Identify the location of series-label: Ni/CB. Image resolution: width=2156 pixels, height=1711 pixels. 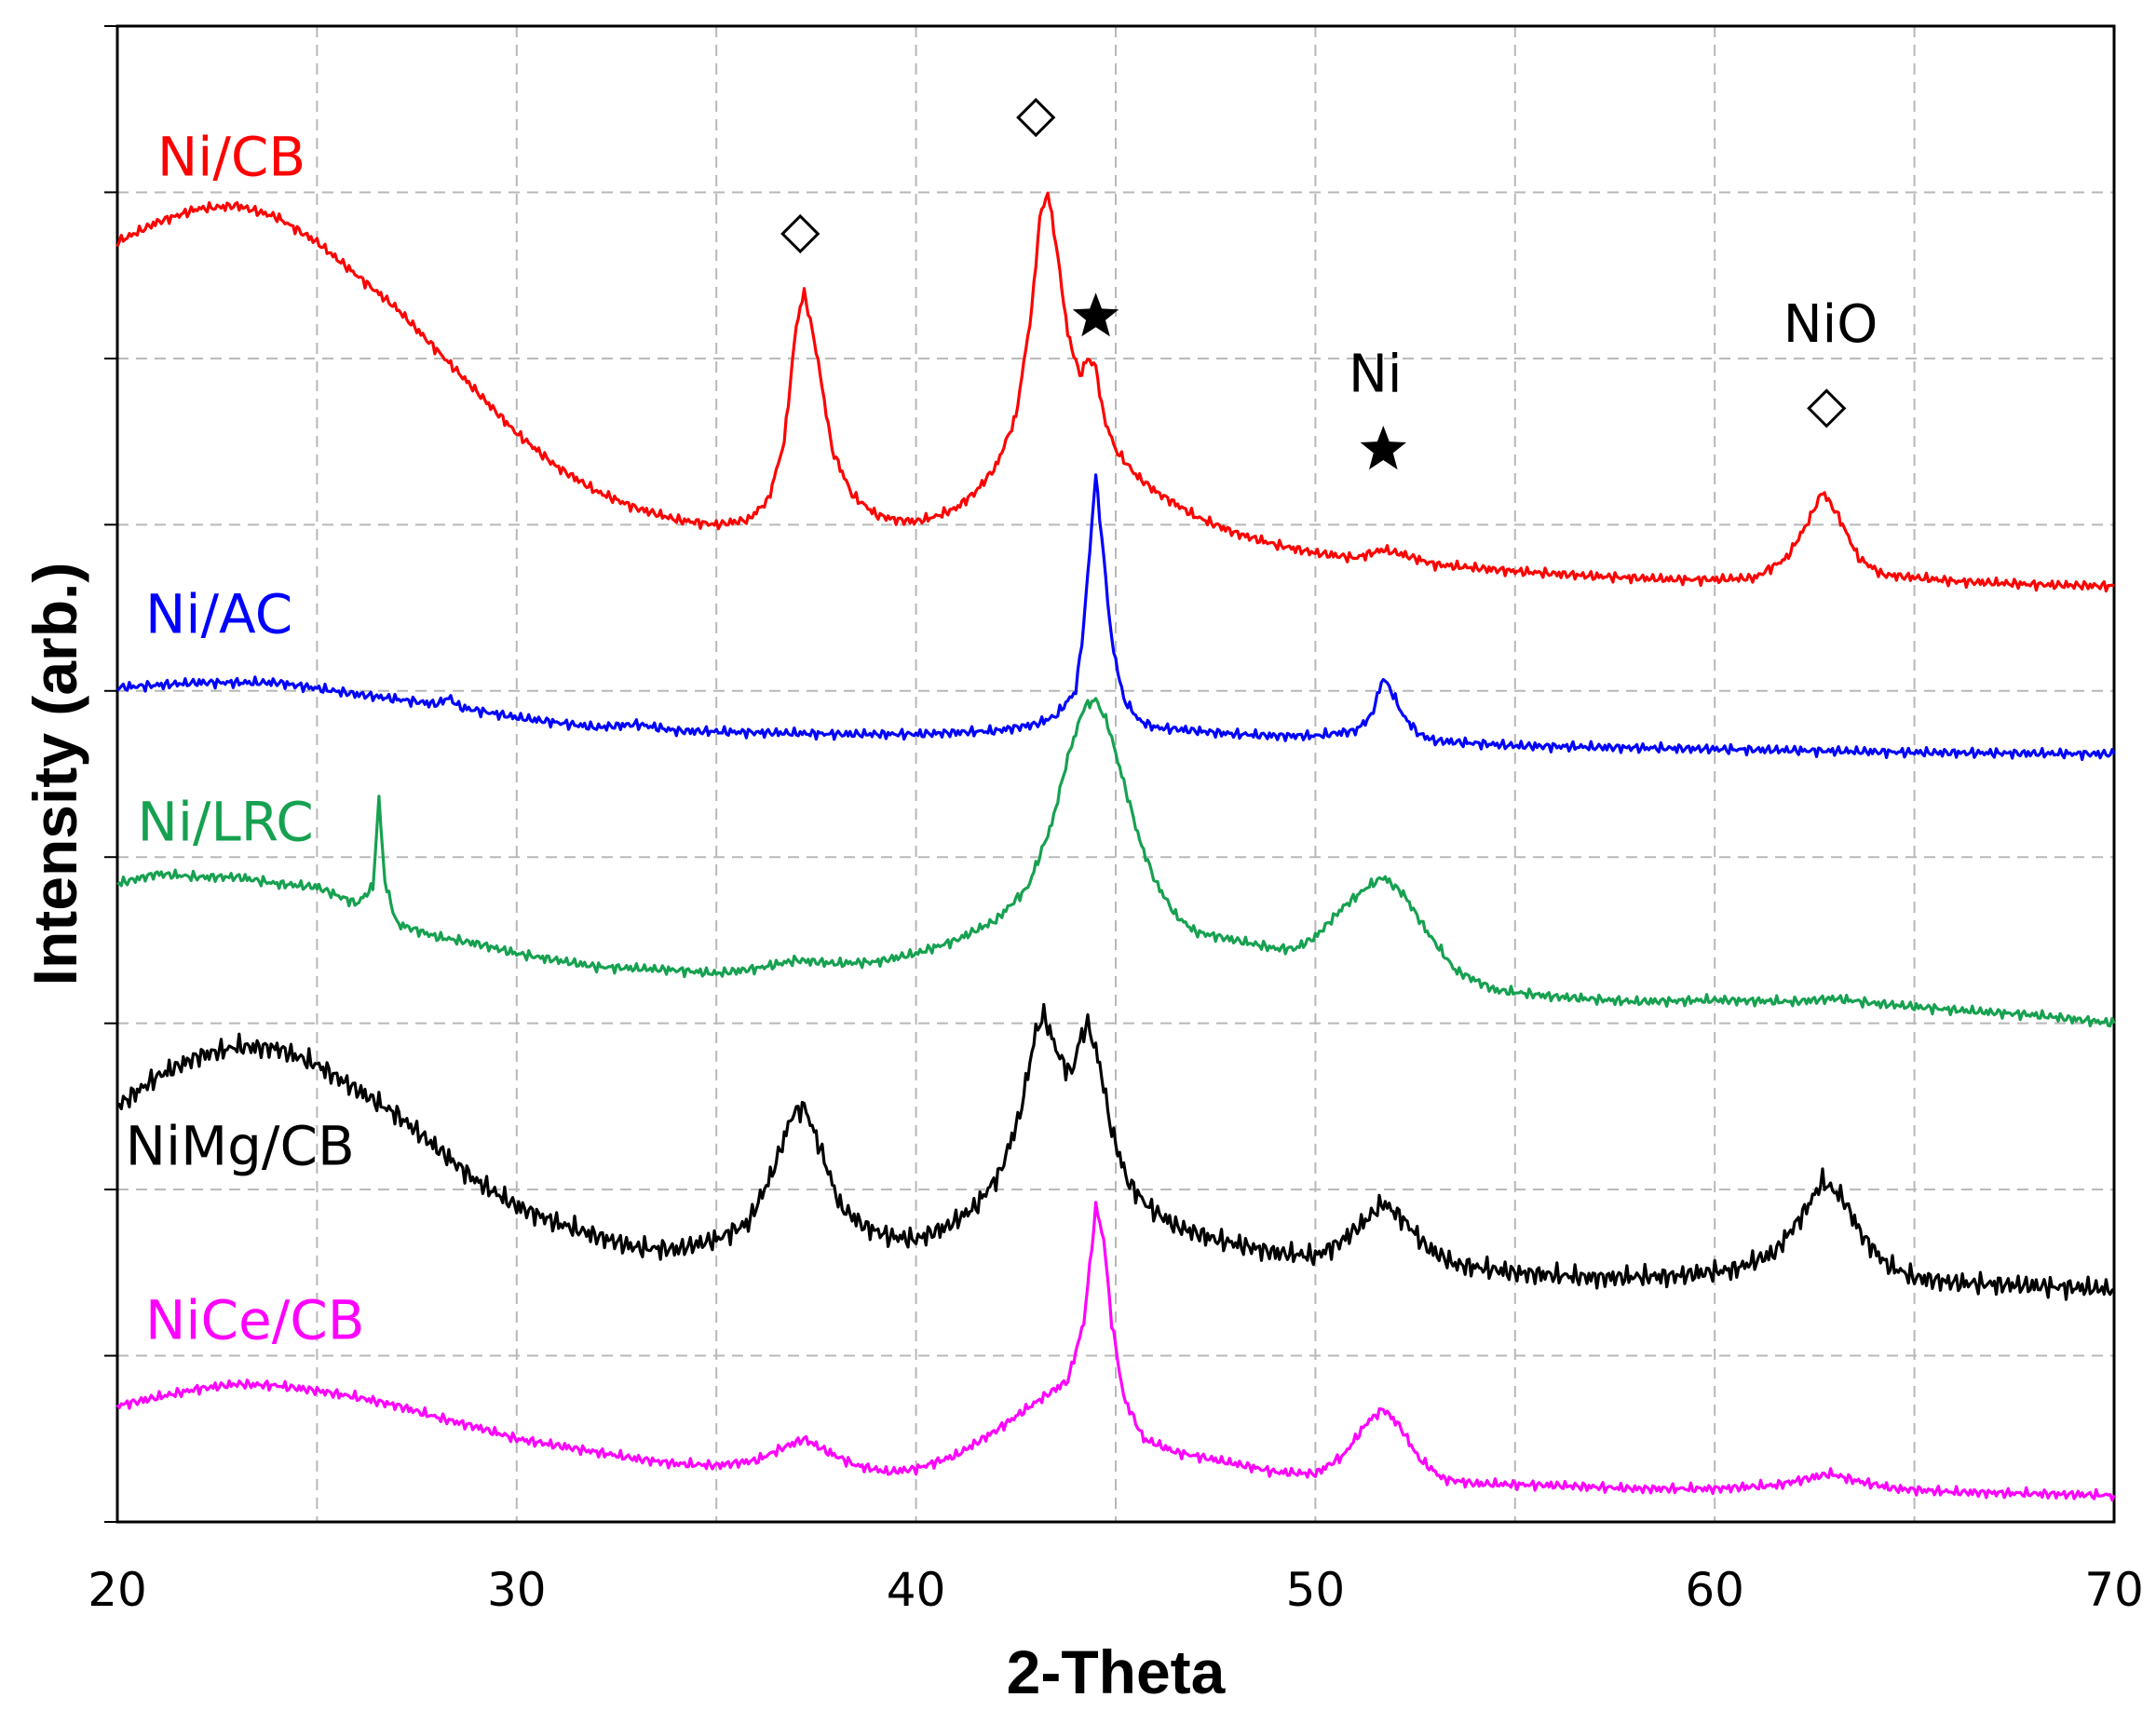
(231, 157).